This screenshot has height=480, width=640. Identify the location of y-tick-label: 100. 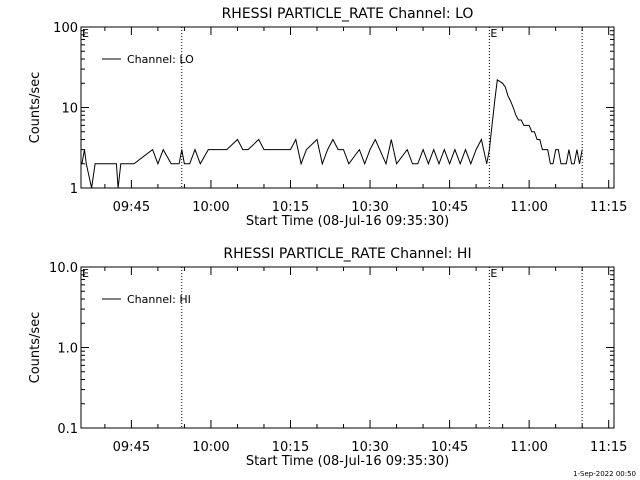
(65, 28).